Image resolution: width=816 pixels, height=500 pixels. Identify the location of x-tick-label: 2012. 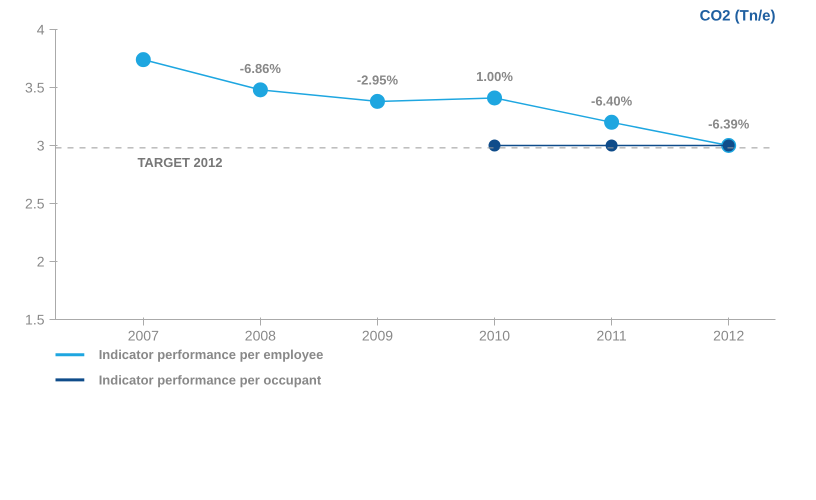
(728, 336).